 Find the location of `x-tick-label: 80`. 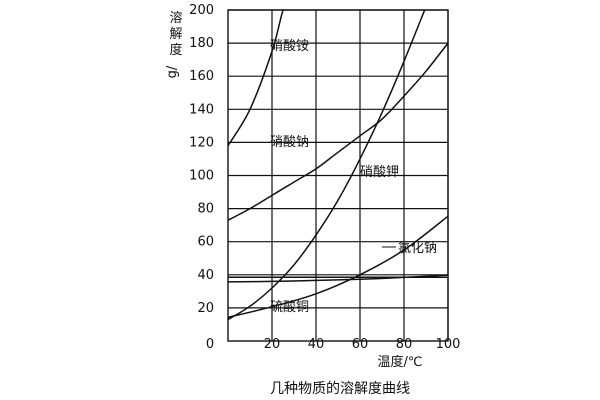

x-tick-label: 80 is located at coordinates (404, 344).